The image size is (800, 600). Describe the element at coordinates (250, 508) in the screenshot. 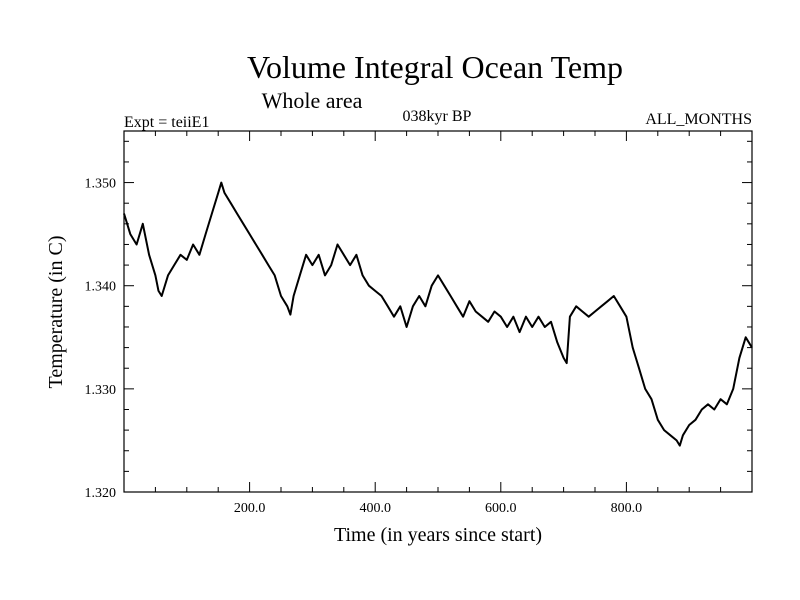

I see `x-tick-label: 200.0` at that location.